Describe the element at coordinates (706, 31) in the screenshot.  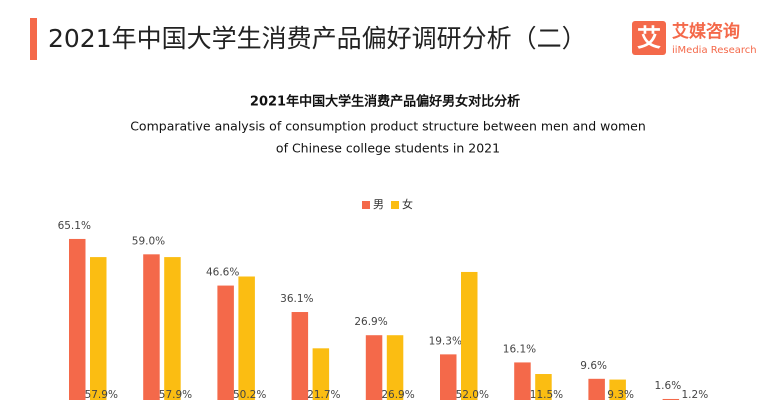
I see `logo-name: 艾媒咨询` at that location.